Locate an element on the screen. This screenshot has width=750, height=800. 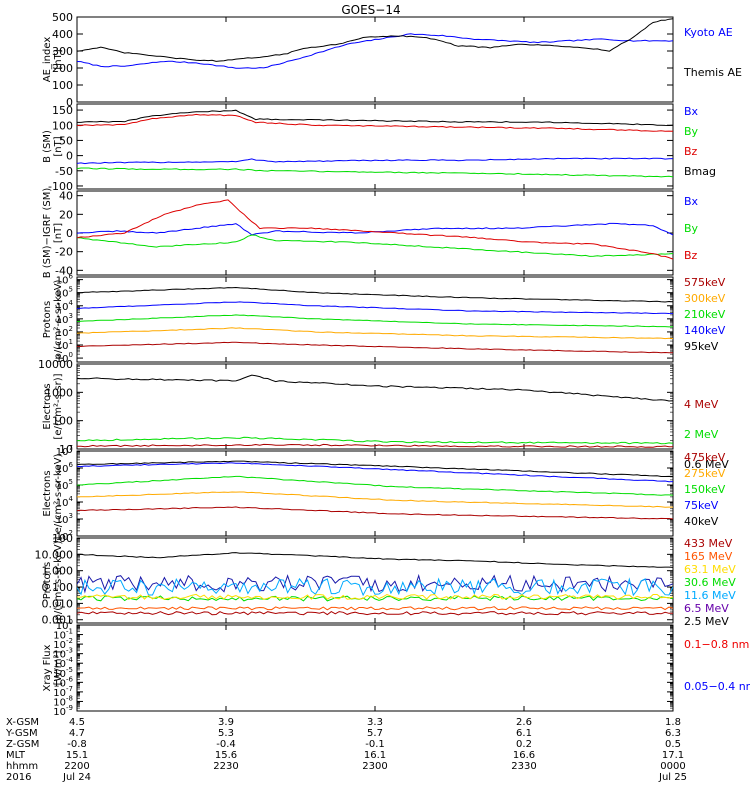
y-tick-label: 10-9 is located at coordinates (63, 711).